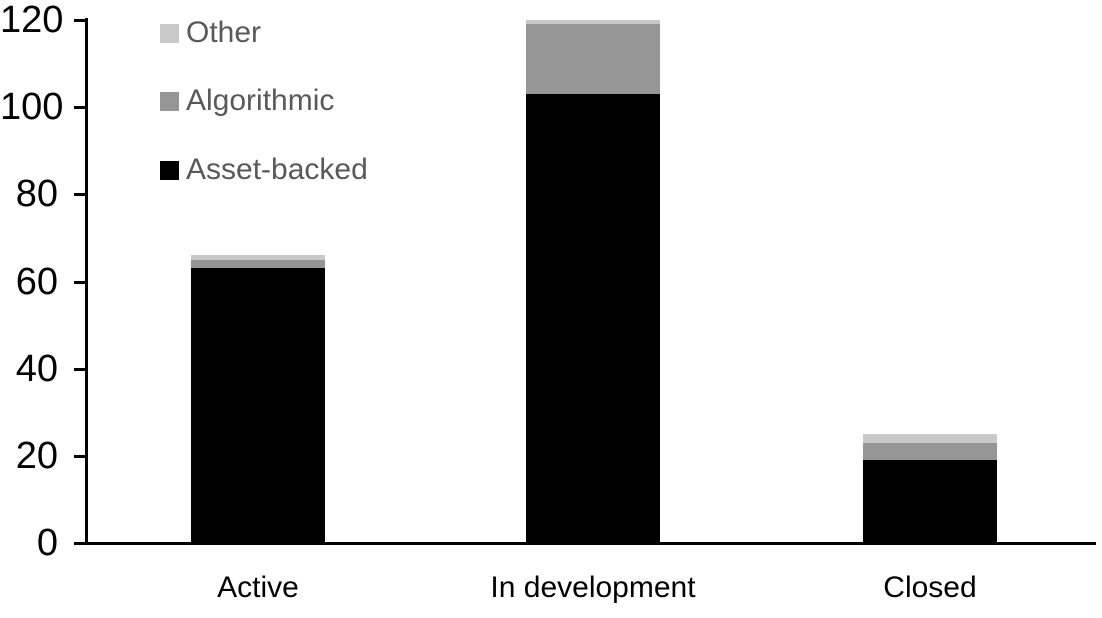  Describe the element at coordinates (32, 20) in the screenshot. I see `y-axis-tick-label: 120` at that location.